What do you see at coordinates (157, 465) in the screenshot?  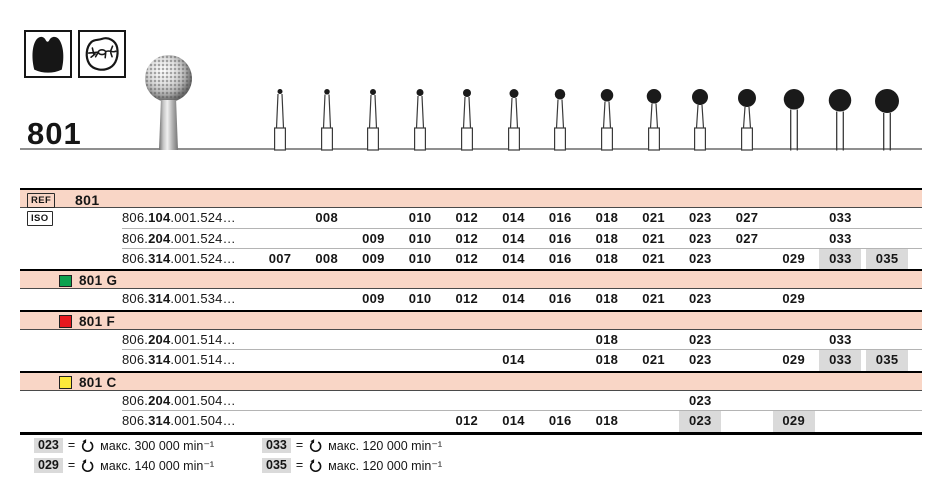 I see `legend-text: макс. 140 000 min⁻¹` at bounding box center [157, 465].